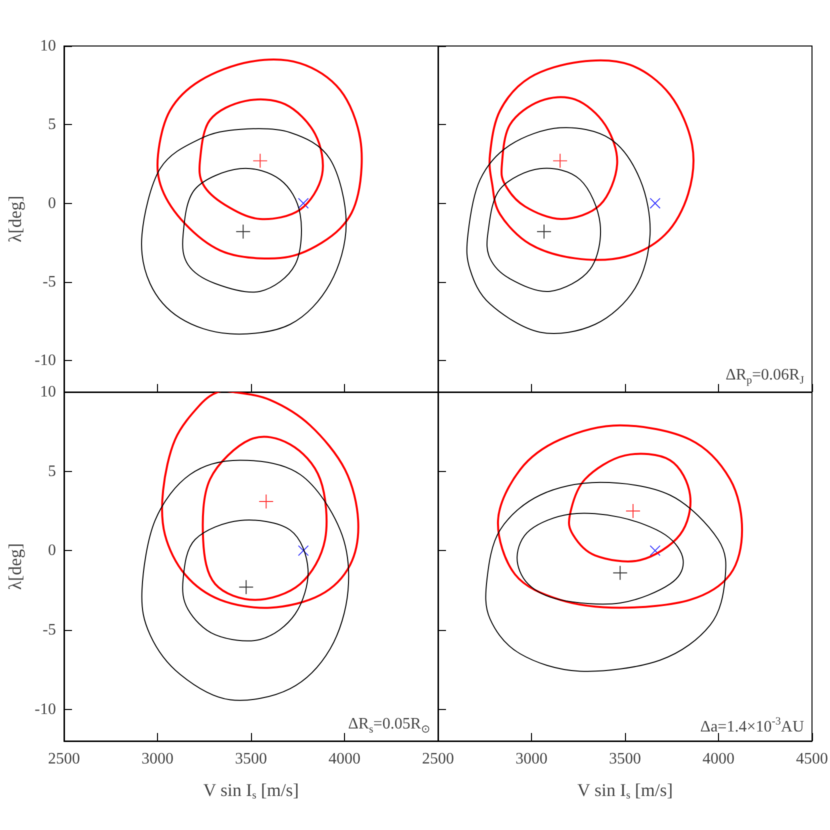  What do you see at coordinates (812, 759) in the screenshot?
I see `x-tick-label: 4500` at bounding box center [812, 759].